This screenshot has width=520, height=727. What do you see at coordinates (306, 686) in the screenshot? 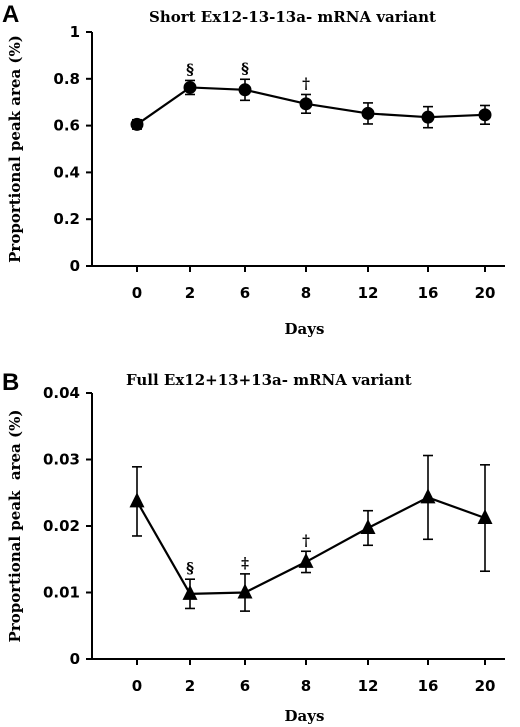
I see `chart-b-x-tick-label: 8` at bounding box center [306, 686].